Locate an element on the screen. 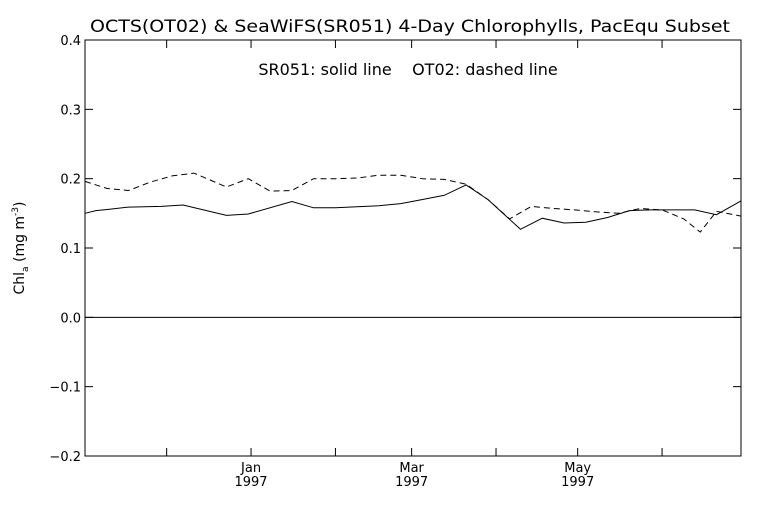 This screenshot has height=512, width=768. series-line-ot02 is located at coordinates (413, 202).